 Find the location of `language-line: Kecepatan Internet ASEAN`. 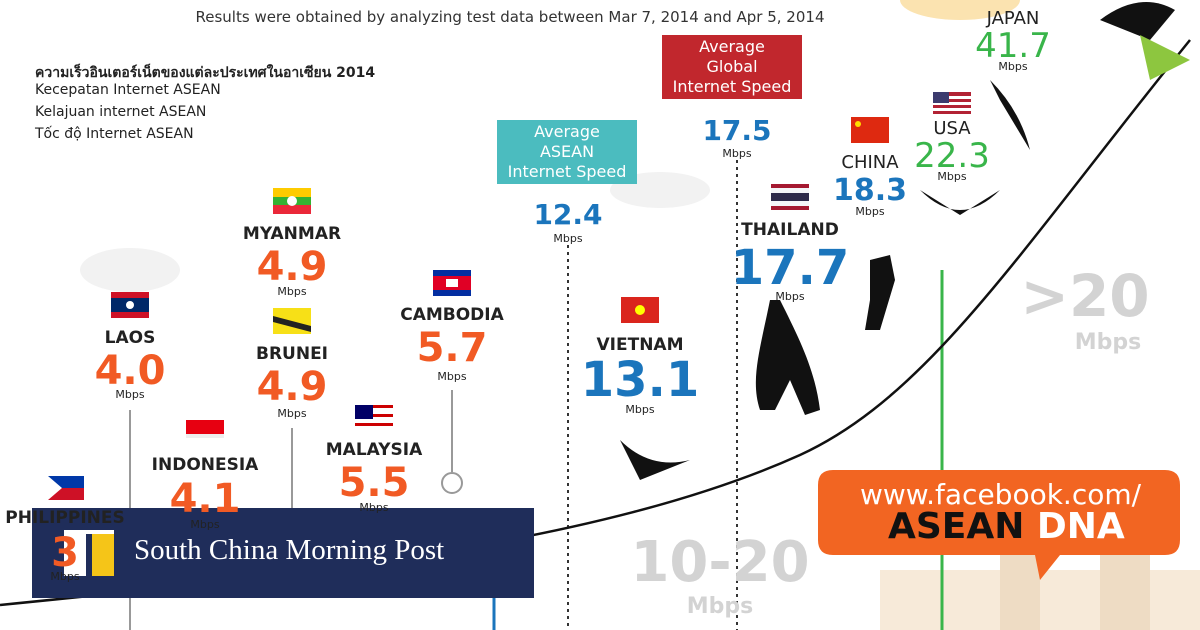

language-line: Kecepatan Internet ASEAN is located at coordinates (128, 90).